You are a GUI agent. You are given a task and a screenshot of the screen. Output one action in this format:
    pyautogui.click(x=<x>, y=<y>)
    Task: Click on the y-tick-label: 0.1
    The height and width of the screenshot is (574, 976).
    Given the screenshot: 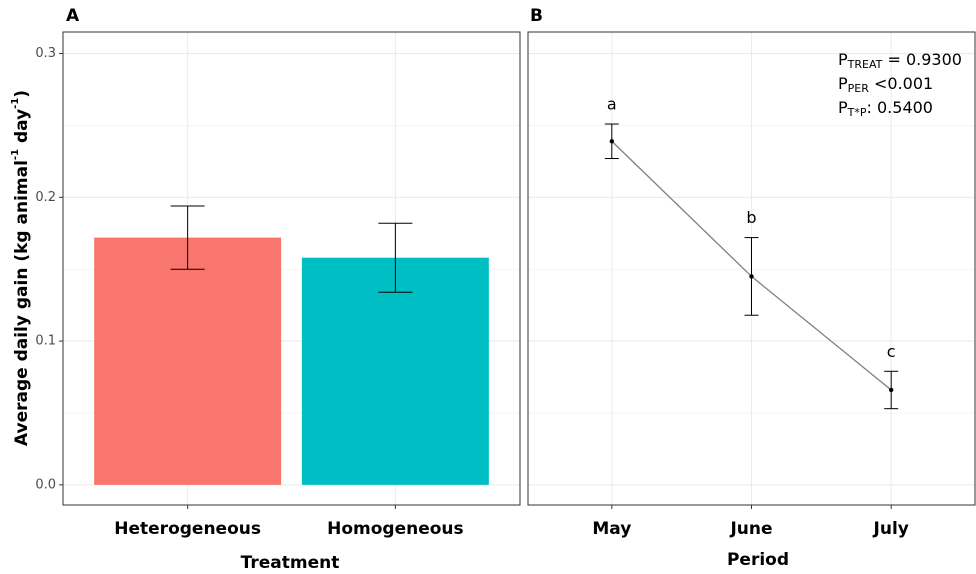 What is the action you would take?
    pyautogui.click(x=45, y=341)
    